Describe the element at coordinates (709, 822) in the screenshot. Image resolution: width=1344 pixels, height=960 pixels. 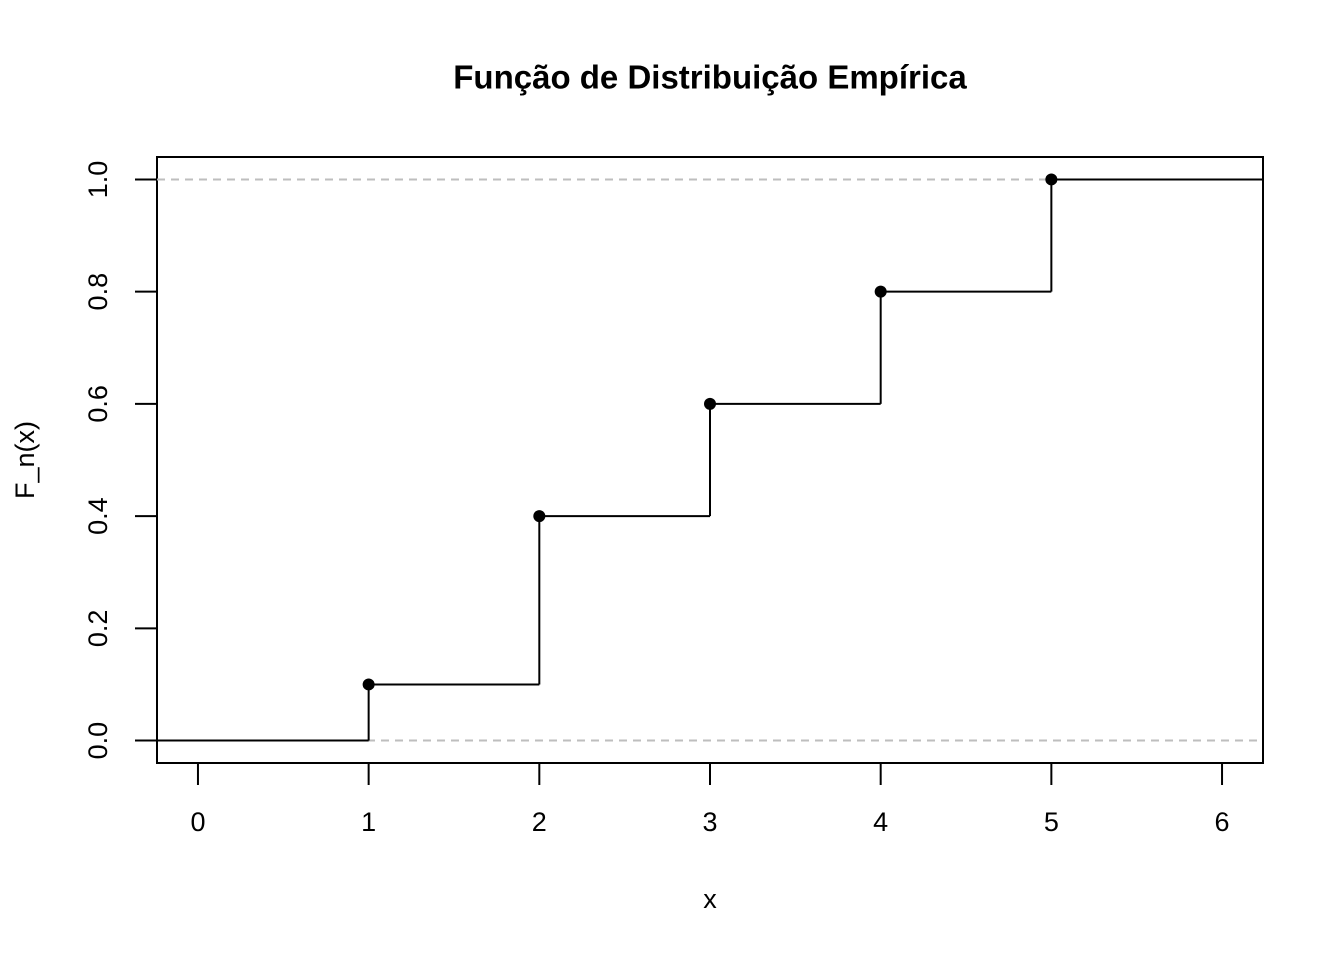
I see `x-tick-label: 3` at that location.